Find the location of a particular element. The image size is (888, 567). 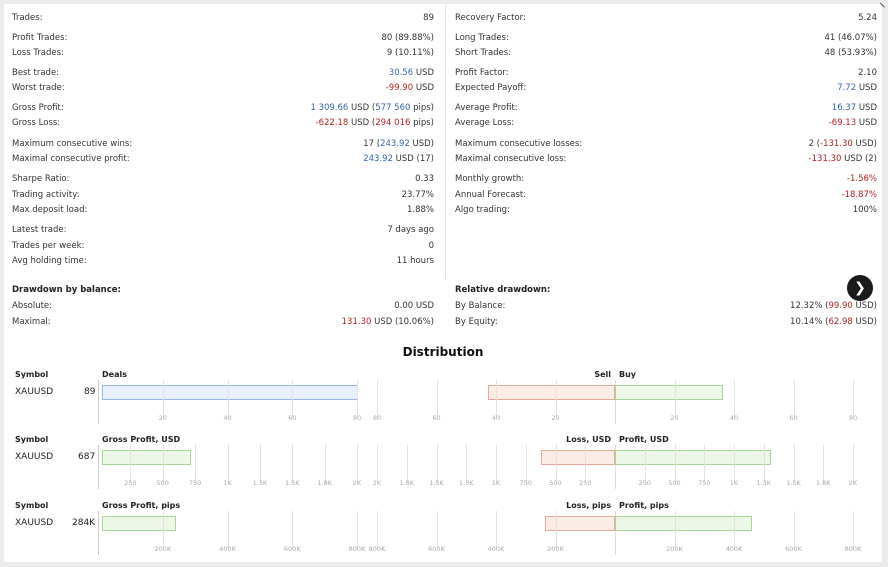

stat-value: 0.33 is located at coordinates (424, 179).